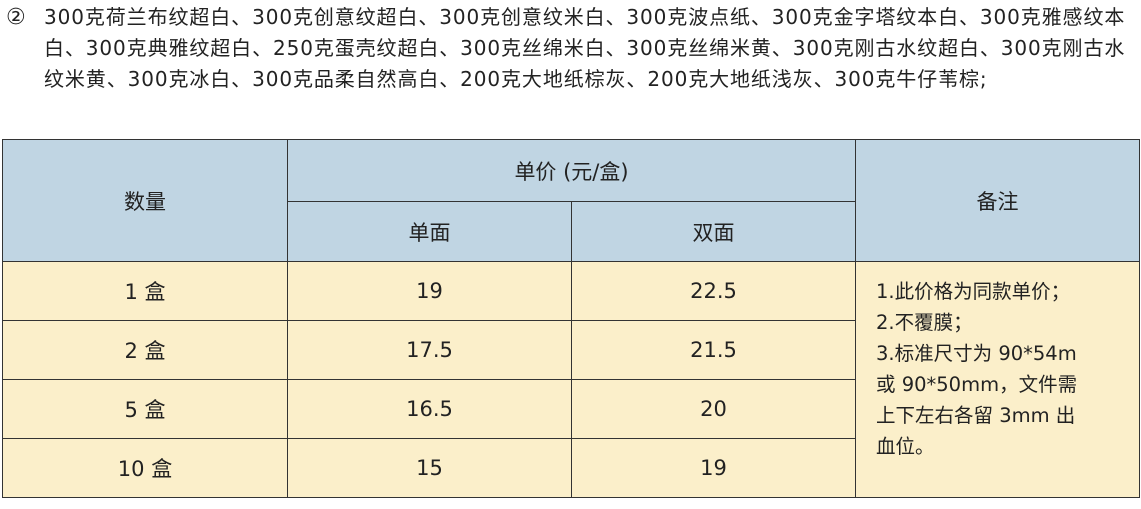 The width and height of the screenshot is (1141, 509). What do you see at coordinates (145, 291) in the screenshot?
I see `cell-quantity: 1 盒` at bounding box center [145, 291].